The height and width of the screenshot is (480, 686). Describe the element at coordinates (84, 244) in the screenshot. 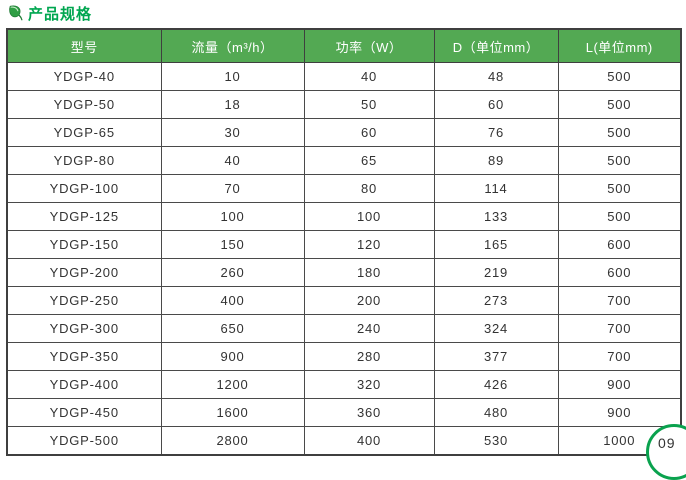

I see `table-cell: YDGP-150` at that location.